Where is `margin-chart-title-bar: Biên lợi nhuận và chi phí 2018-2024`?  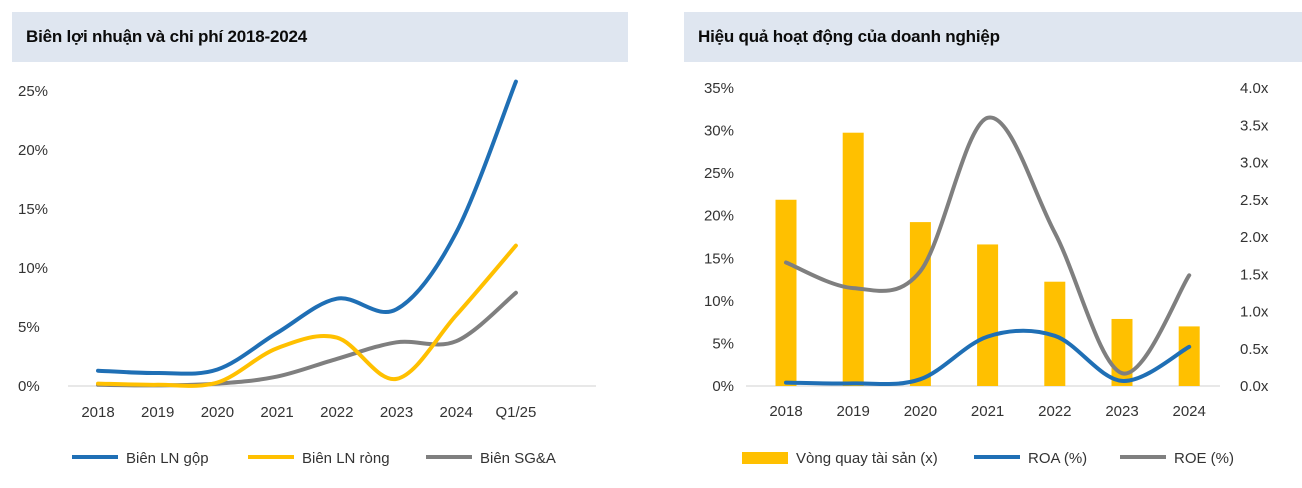
margin-chart-title-bar: Biên lợi nhuận và chi phí 2018-2024 is located at coordinates (320, 37).